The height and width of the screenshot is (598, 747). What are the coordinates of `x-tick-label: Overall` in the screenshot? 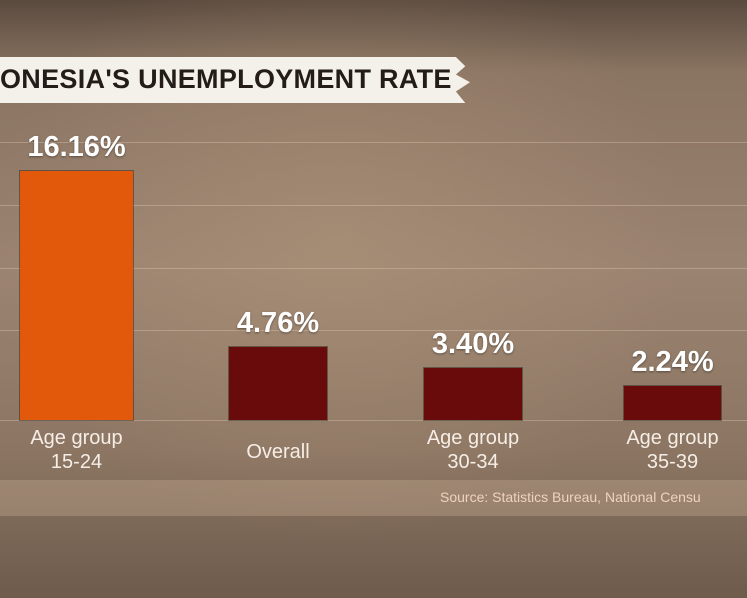 It's located at (278, 452).